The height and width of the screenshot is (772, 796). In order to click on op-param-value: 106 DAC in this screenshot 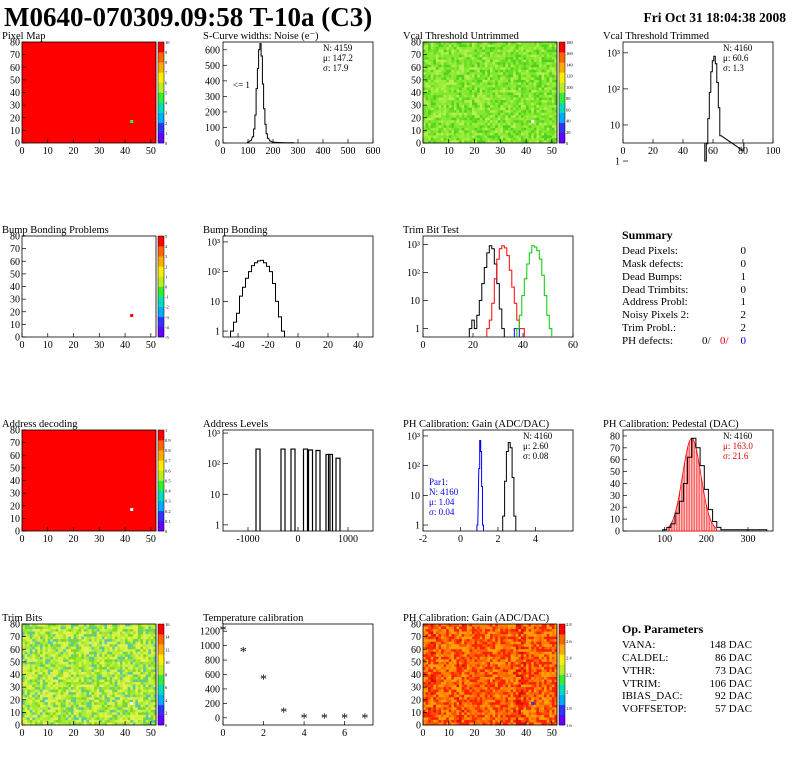, I will do `click(730, 683)`.